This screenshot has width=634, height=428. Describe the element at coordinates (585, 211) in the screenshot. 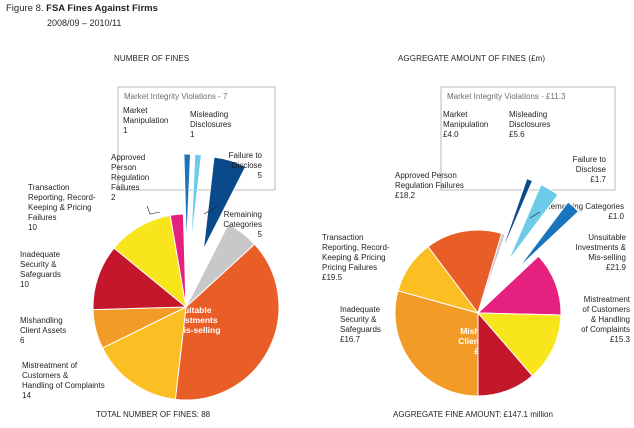

I see `slice-label-remaining-categories: Remaining Categories £1.0` at that location.